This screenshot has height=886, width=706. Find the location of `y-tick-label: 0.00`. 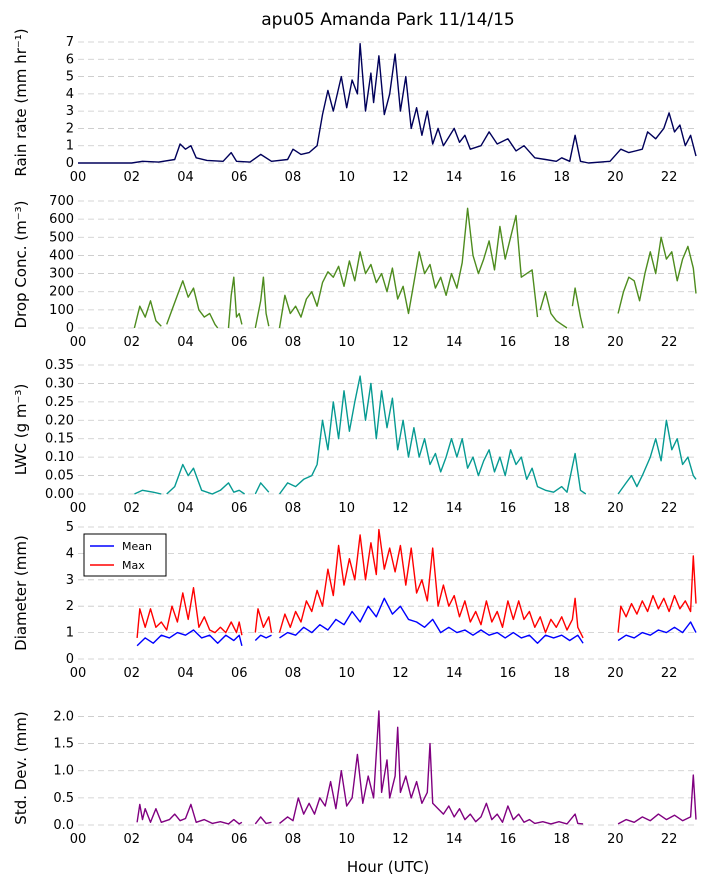

y-tick-label: 0.00 is located at coordinates (59, 494).